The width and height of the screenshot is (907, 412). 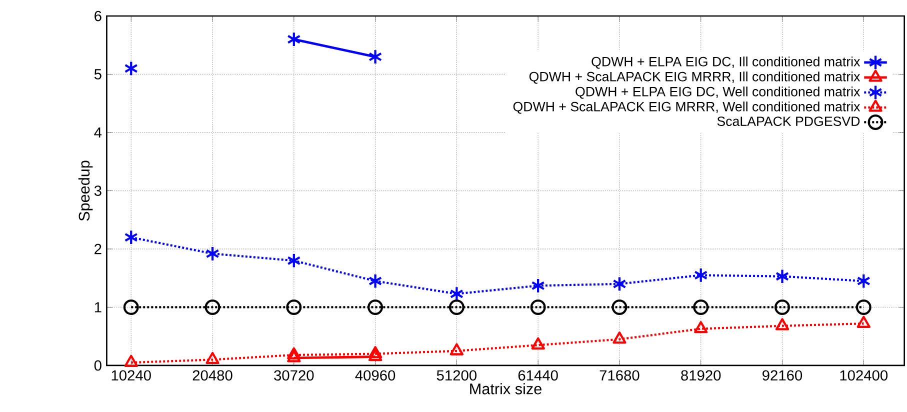 What do you see at coordinates (726, 62) in the screenshot?
I see `legend-label: QDWH + ELPA EIG DC, Ill conditioned matrix` at bounding box center [726, 62].